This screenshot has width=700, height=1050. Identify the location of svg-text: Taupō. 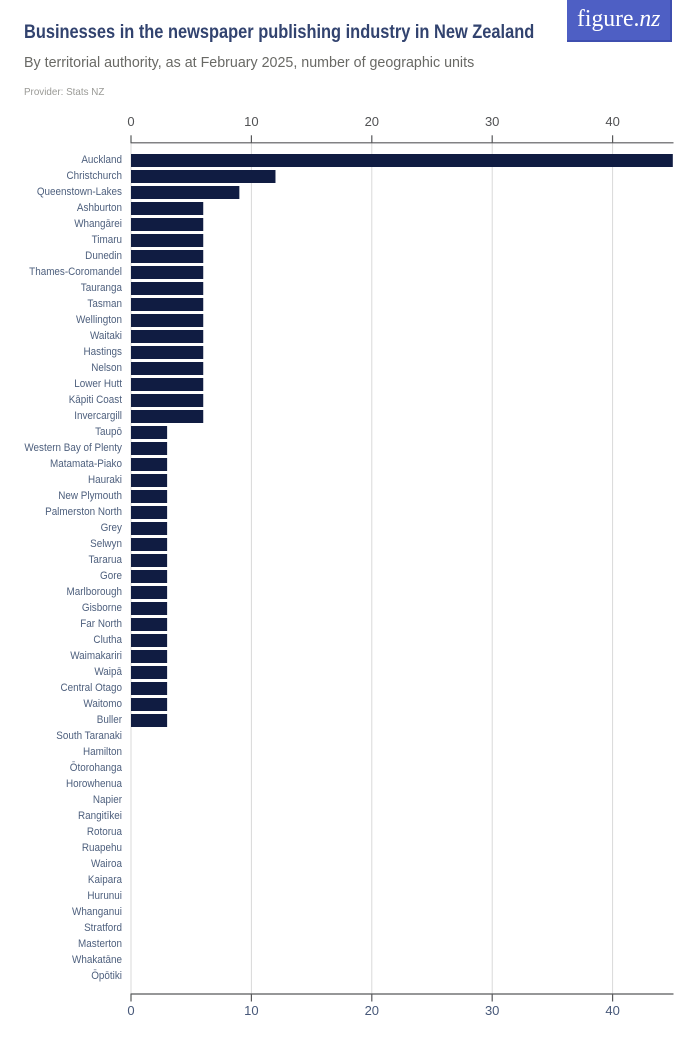
(108, 432).